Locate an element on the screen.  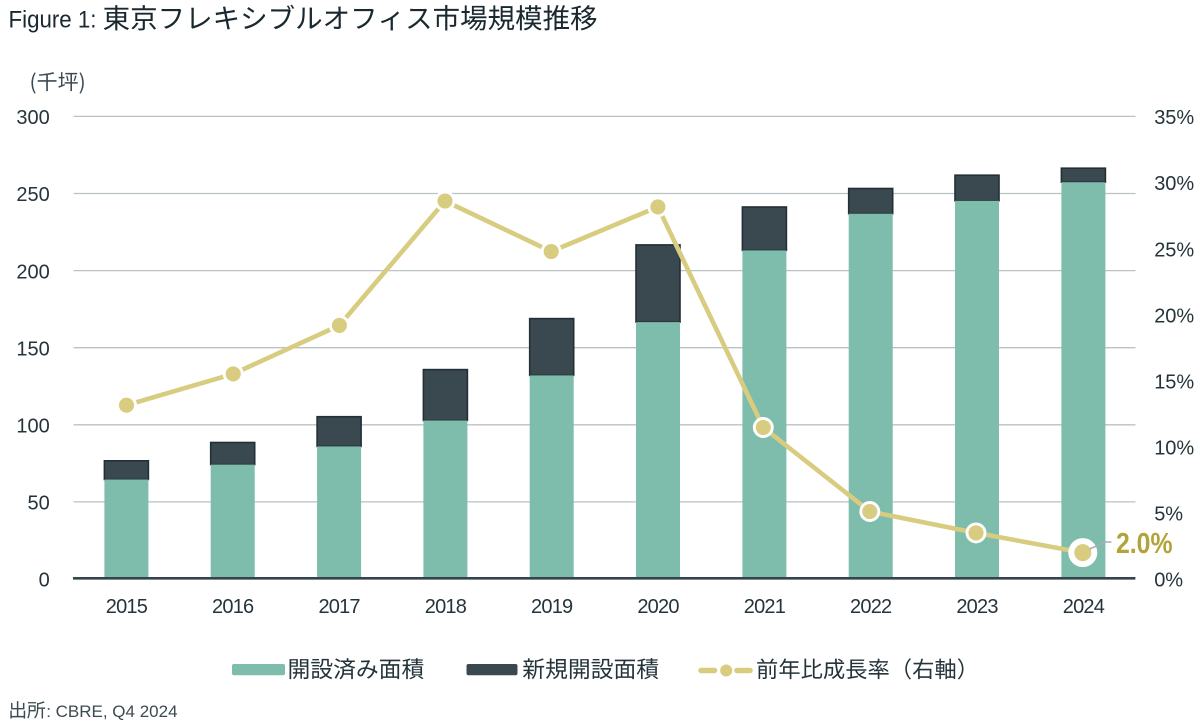
svg-text: 2.0% is located at coordinates (1144, 544).